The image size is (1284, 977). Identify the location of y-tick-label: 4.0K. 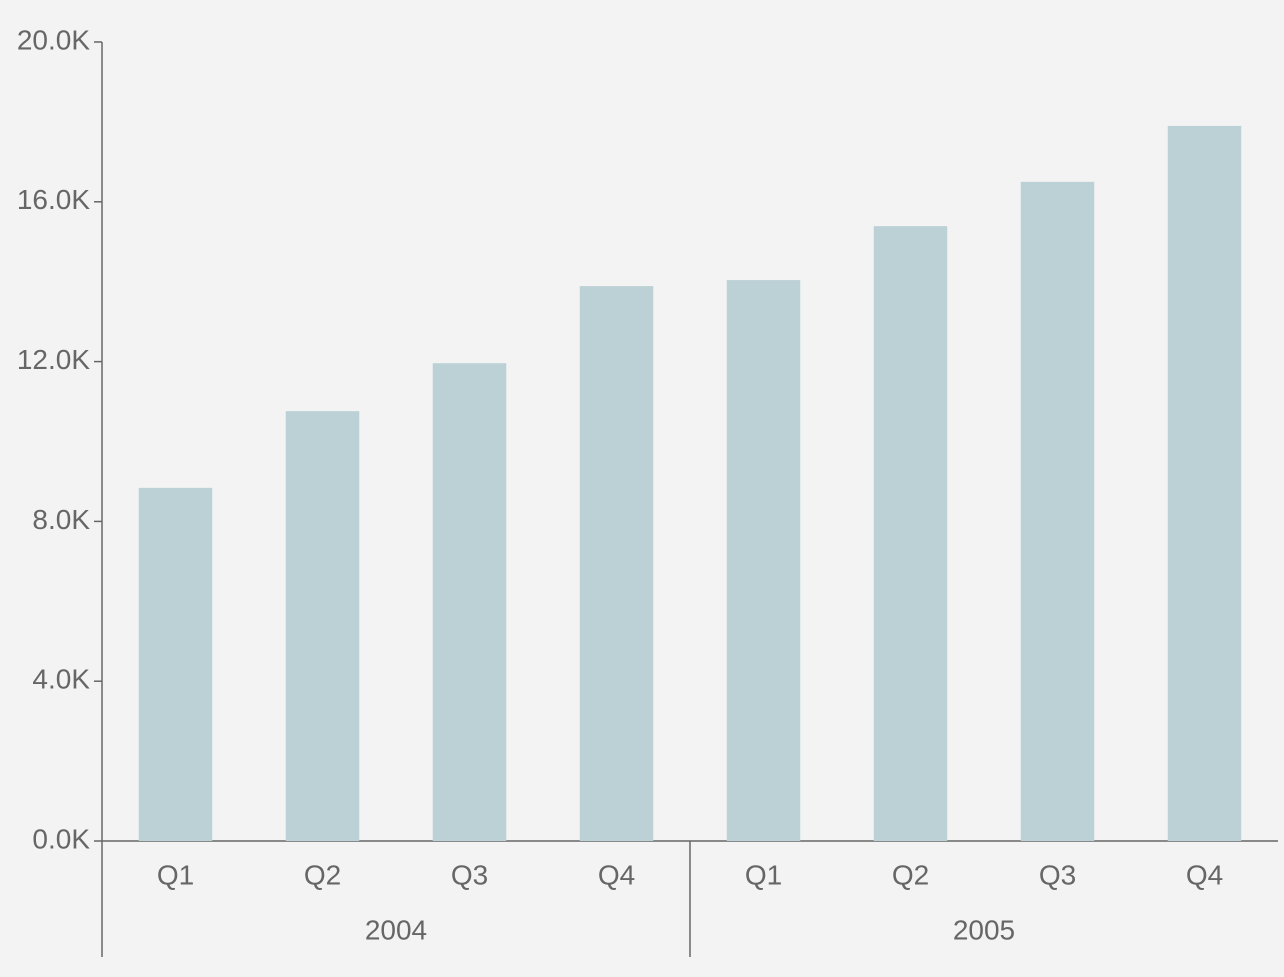
(61, 679).